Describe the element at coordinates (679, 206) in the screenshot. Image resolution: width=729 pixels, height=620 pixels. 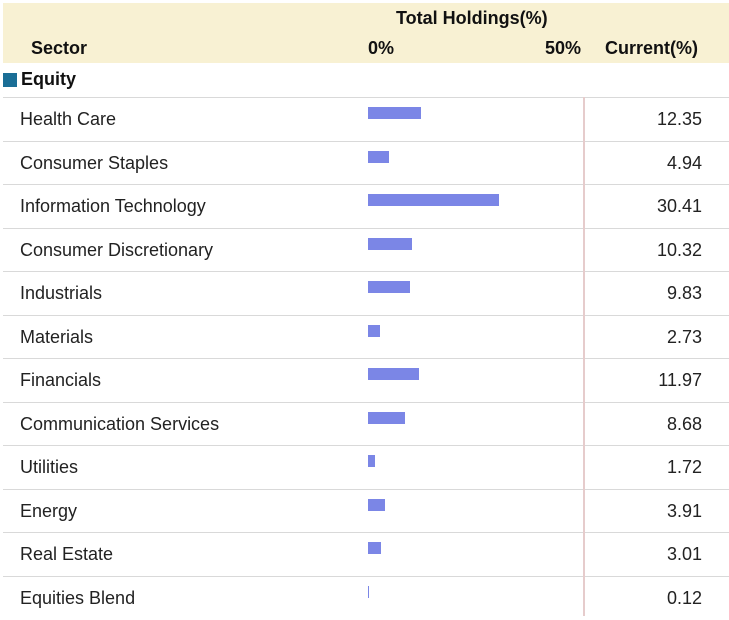
I see `current-value: 30.41` at that location.